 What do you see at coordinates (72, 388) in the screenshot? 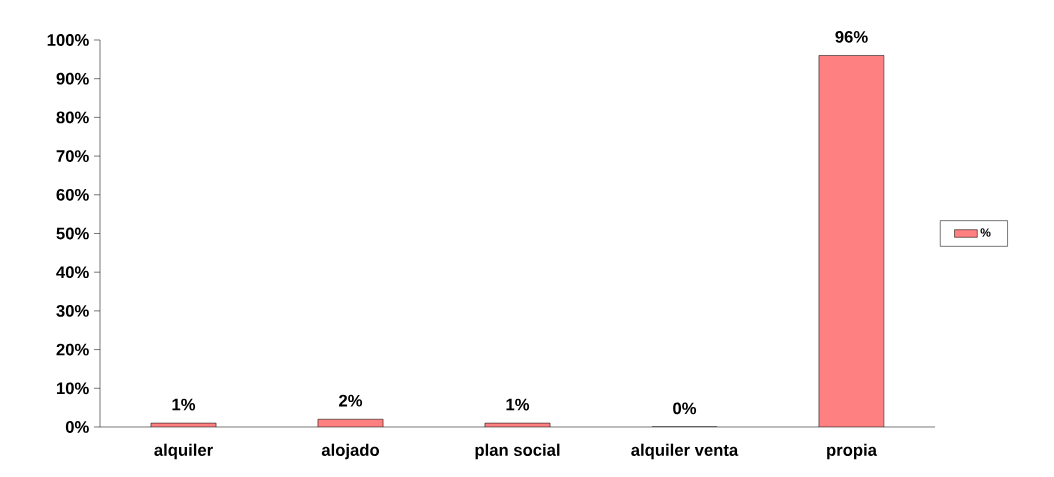
I see `y-tick-label: 10%` at bounding box center [72, 388].